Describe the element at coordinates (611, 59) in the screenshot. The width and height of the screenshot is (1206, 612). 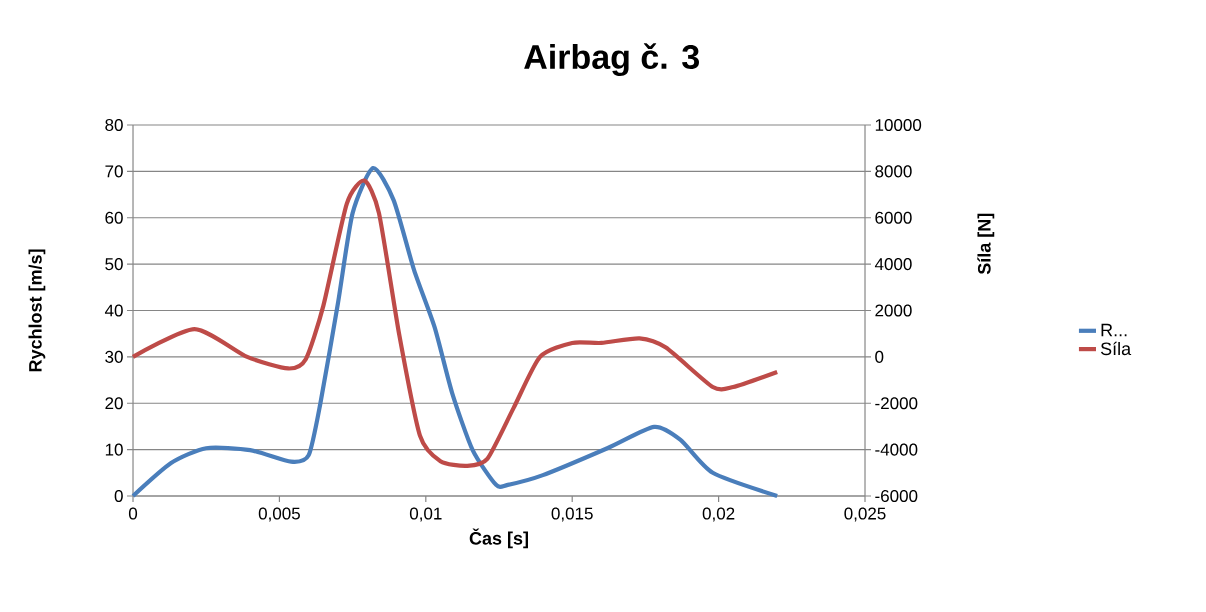
I see `chart-title: Airbag č. 3` at that location.